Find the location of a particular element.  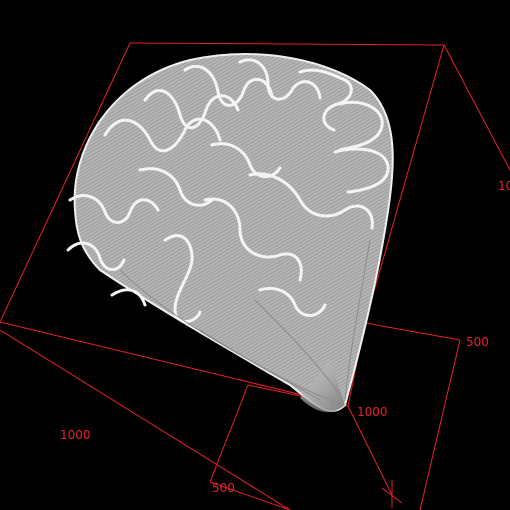

axis-label-center-1000: 1000 is located at coordinates (372, 412).